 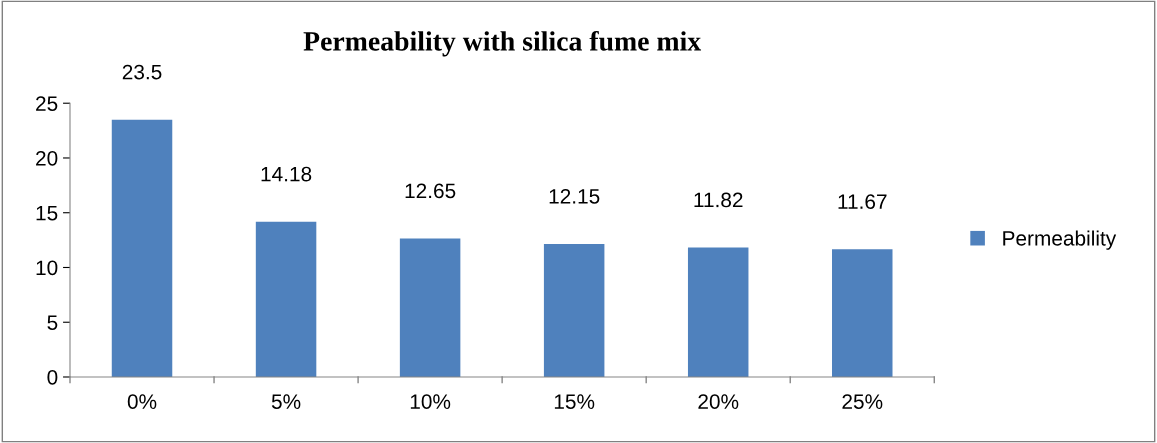 What do you see at coordinates (430, 401) in the screenshot?
I see `x-tick-label: 10%` at bounding box center [430, 401].